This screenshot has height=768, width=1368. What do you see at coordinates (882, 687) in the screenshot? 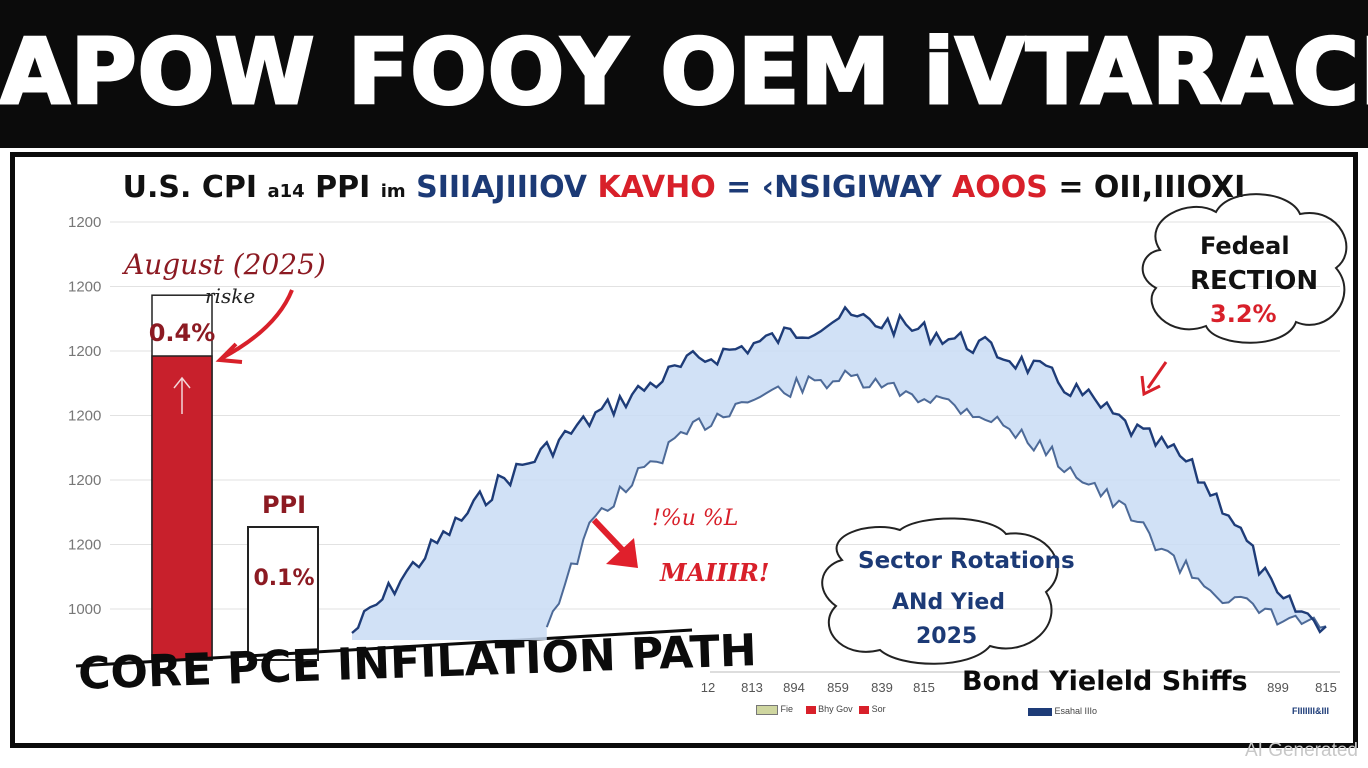
I see `x-tick-label: 839` at bounding box center [882, 687].